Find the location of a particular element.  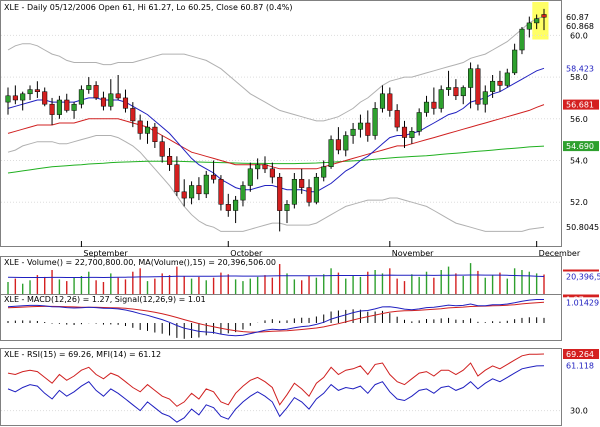

price-tick-label: 58.0 is located at coordinates (579, 77).